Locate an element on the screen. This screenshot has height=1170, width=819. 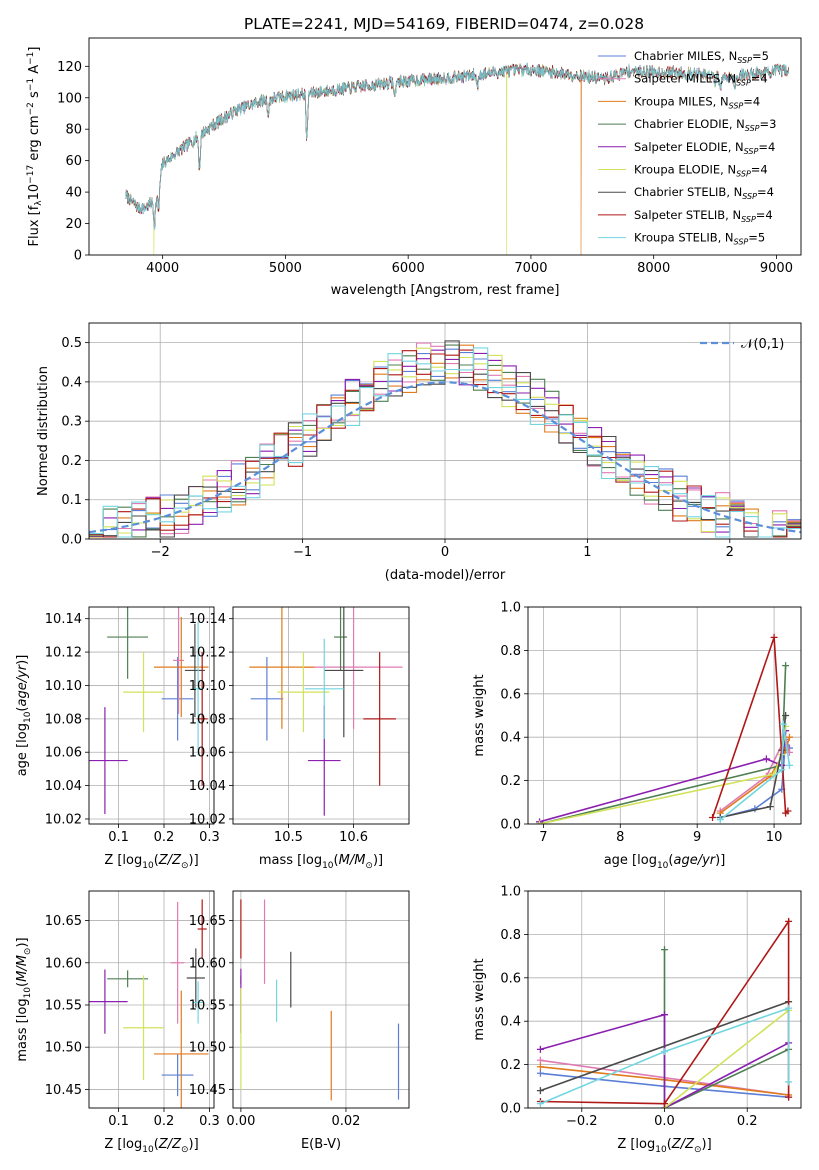
x-axis-label: Z [log10(Z/Z⊙)] is located at coordinates (664, 1146).